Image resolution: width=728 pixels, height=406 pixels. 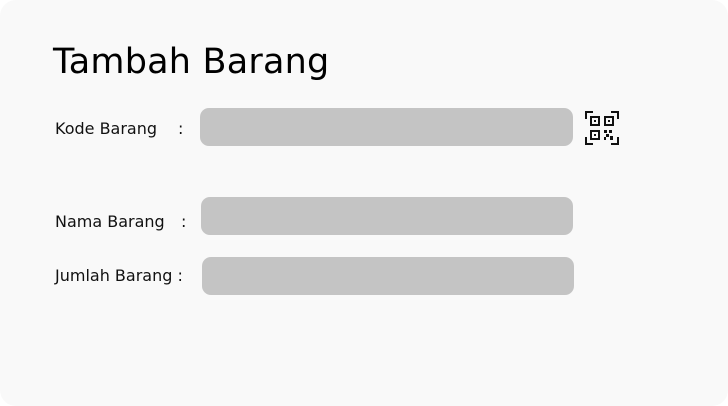 What do you see at coordinates (119, 275) in the screenshot?
I see `jumlah-barang-label: Jumlah Barang :` at bounding box center [119, 275].